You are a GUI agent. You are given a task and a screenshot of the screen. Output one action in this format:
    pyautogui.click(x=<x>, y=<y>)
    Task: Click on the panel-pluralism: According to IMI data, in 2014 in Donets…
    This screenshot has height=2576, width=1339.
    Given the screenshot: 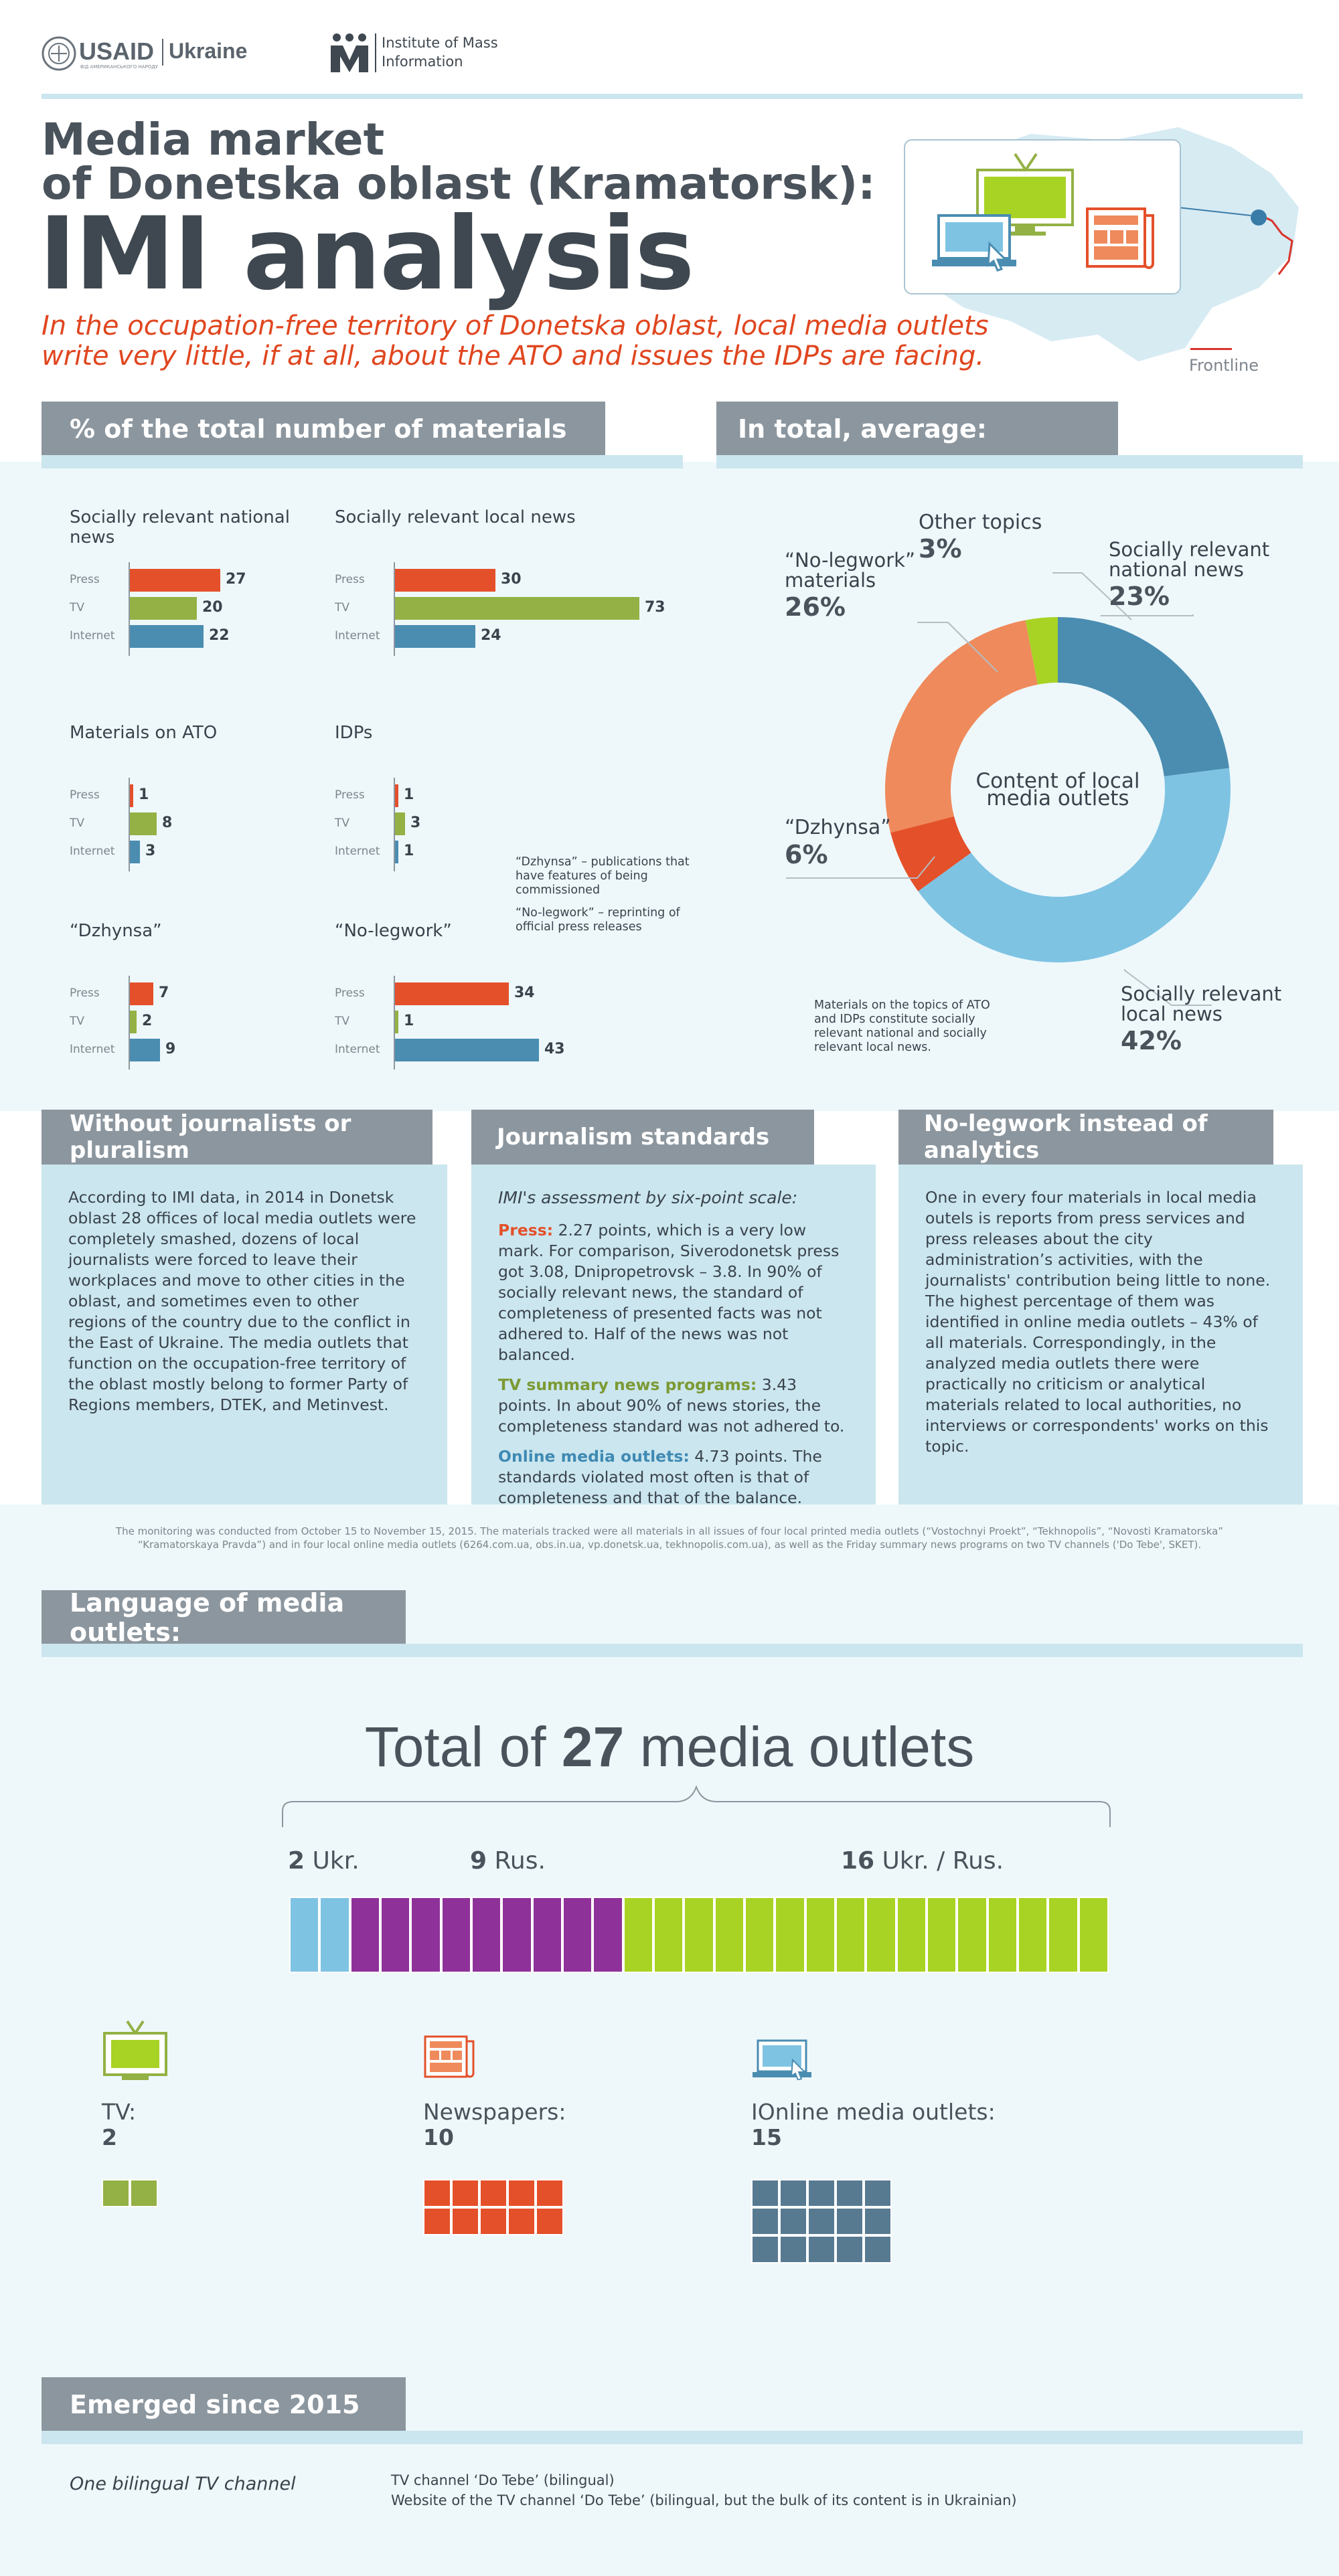 What is the action you would take?
    pyautogui.click(x=244, y=1335)
    